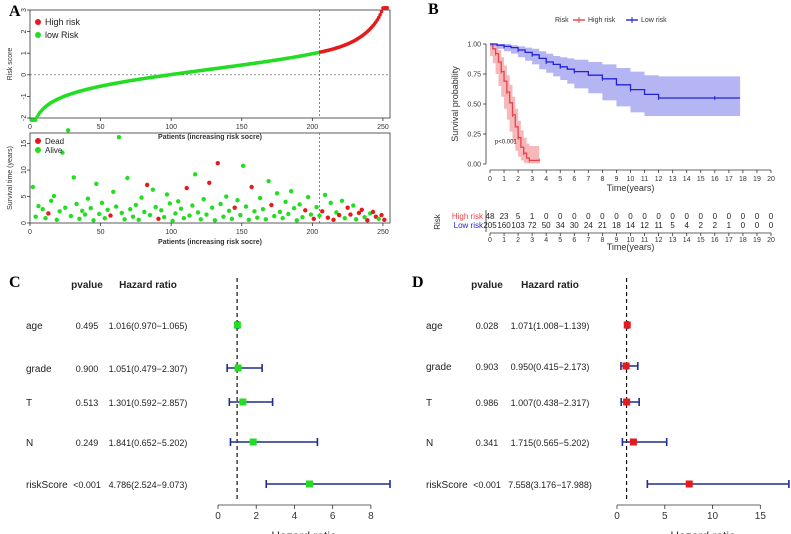  What do you see at coordinates (602, 225) in the screenshot?
I see `table-cell: 21` at bounding box center [602, 225].